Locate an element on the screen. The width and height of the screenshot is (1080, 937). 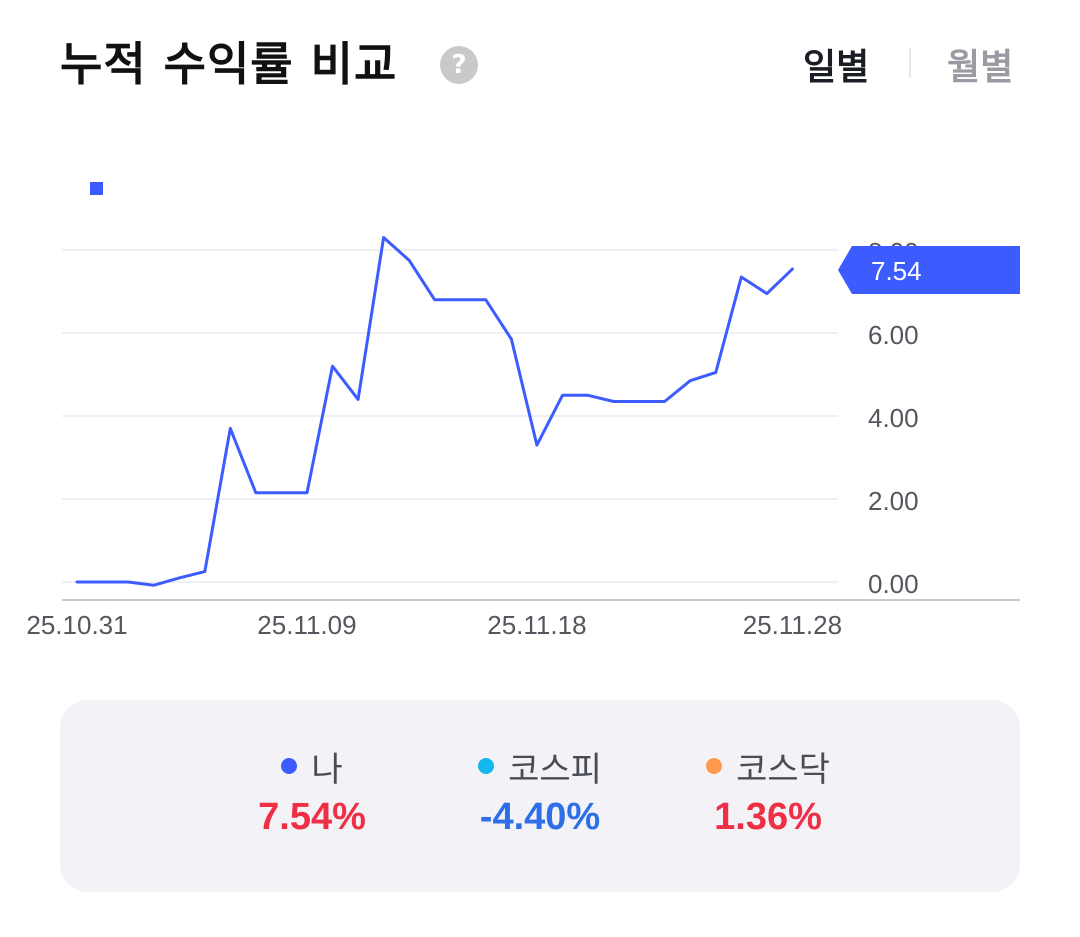
x-tick-label: 25.11.09 is located at coordinates (306, 625).